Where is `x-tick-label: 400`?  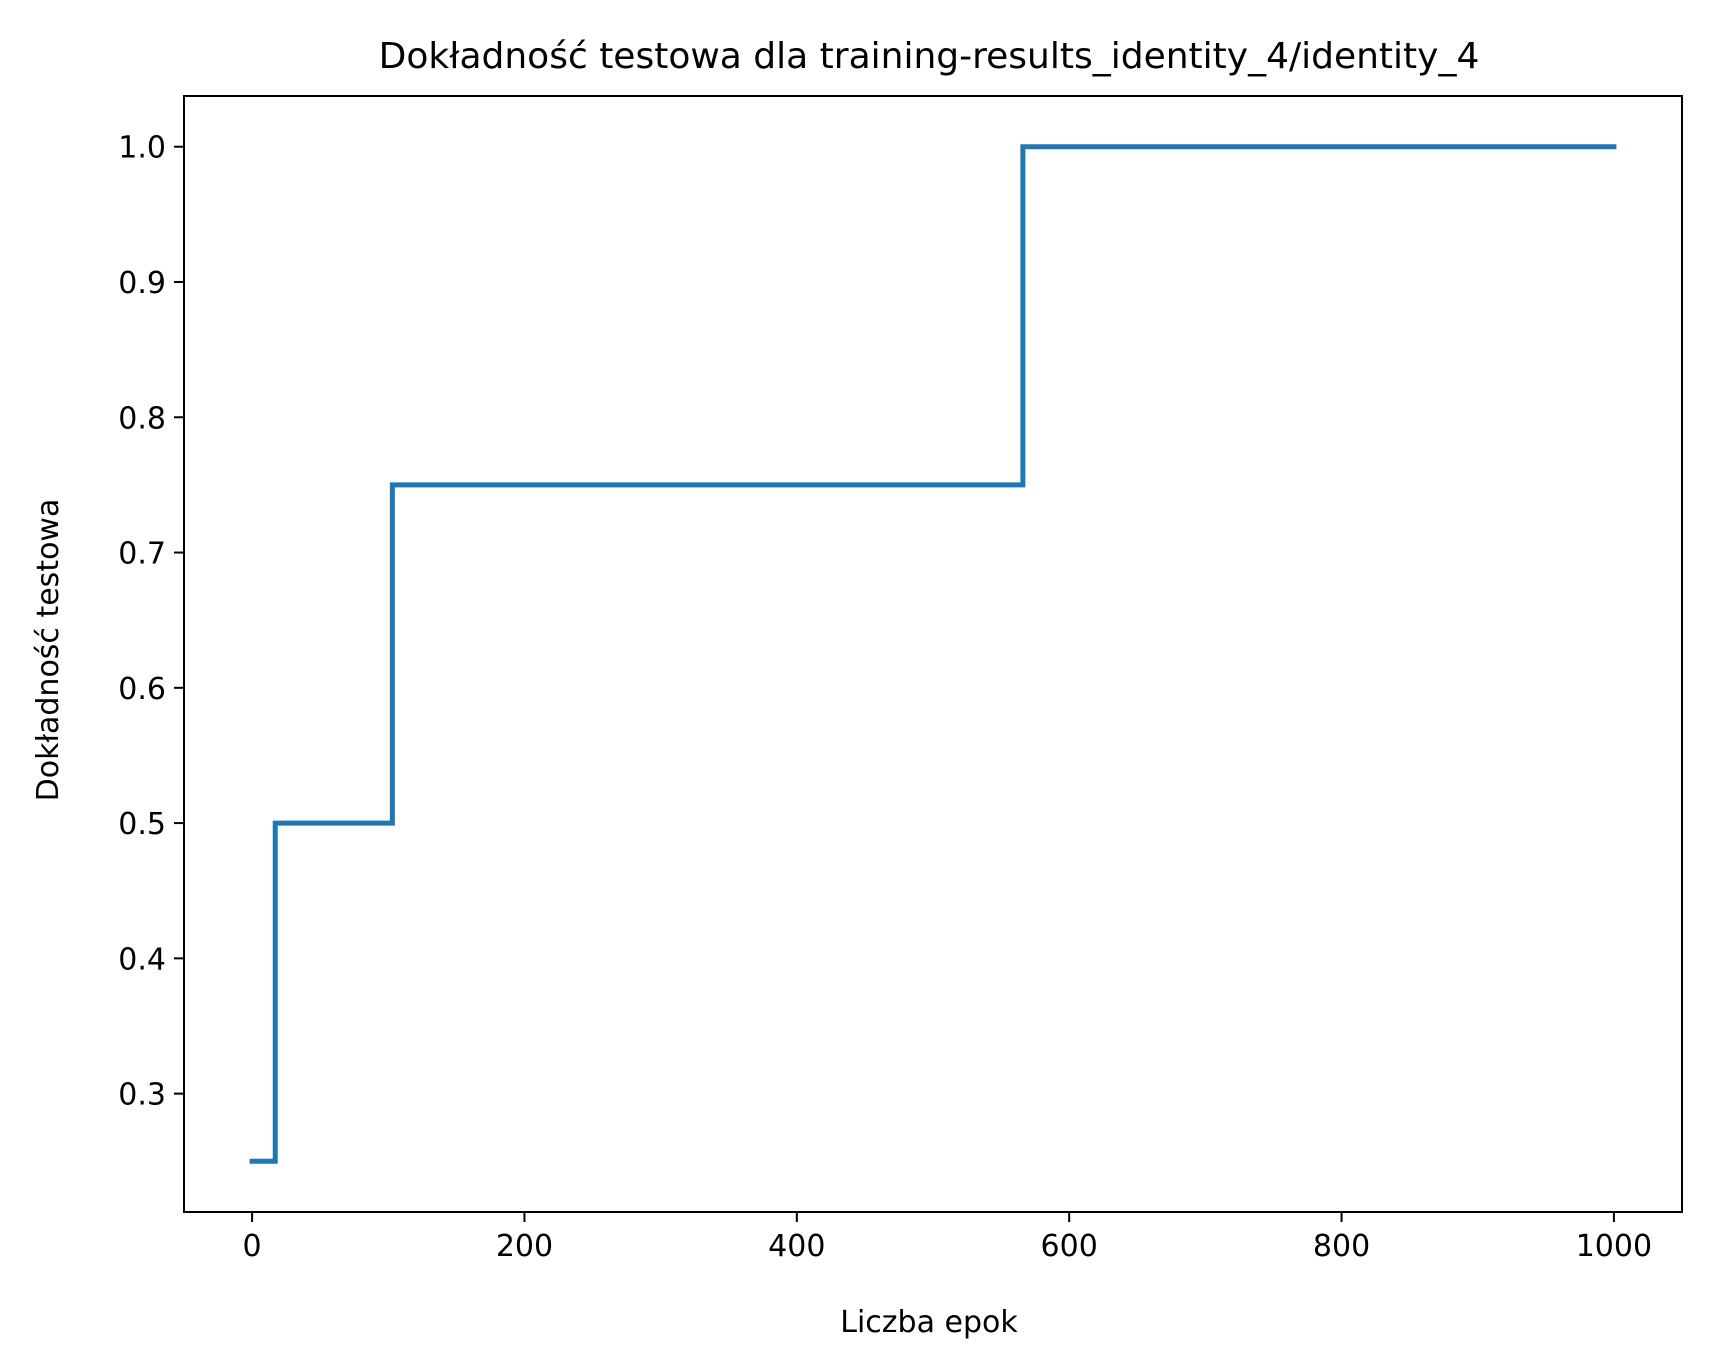
x-tick-label: 400 is located at coordinates (796, 1246).